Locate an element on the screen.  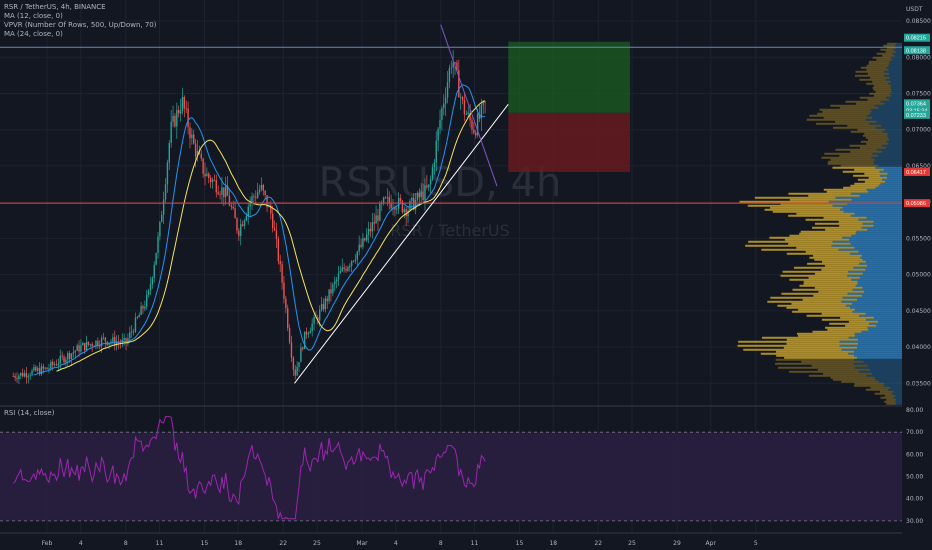
price-tag: 0.07233 is located at coordinates (917, 114).